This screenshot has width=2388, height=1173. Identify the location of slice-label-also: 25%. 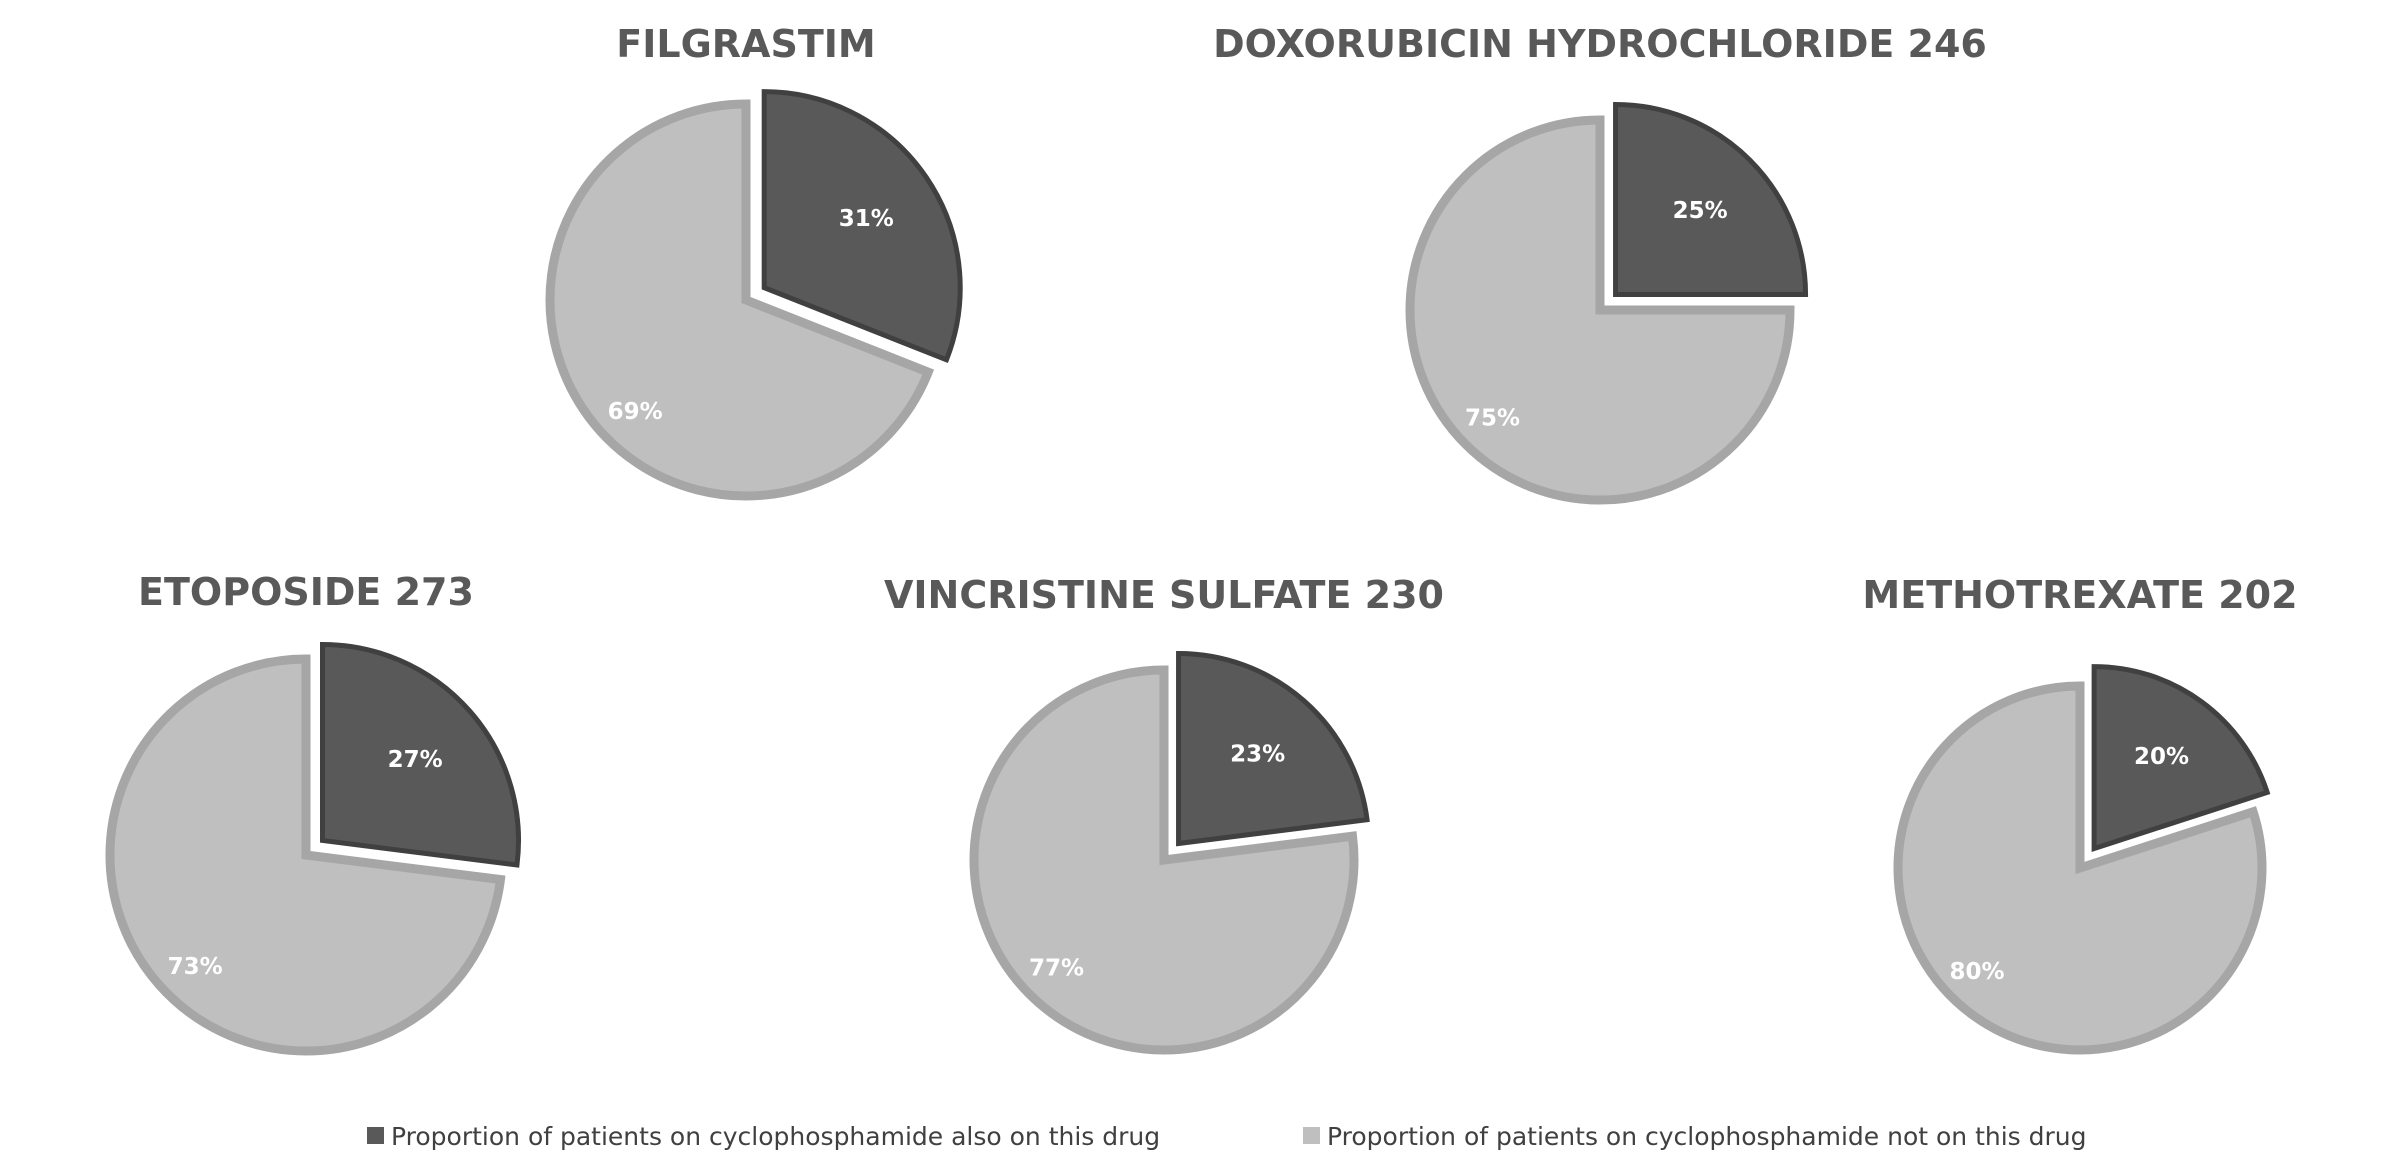
(1700, 211).